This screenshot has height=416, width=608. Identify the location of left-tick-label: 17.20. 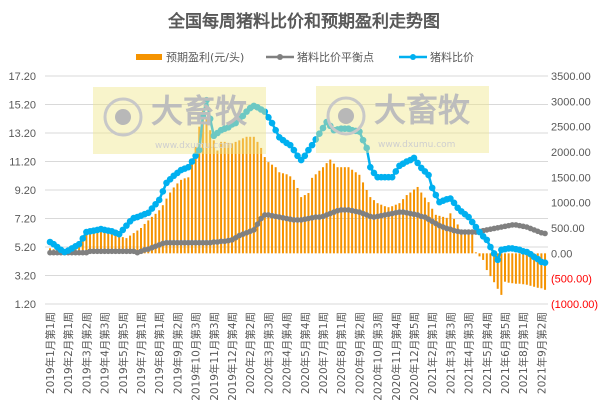
(22, 77).